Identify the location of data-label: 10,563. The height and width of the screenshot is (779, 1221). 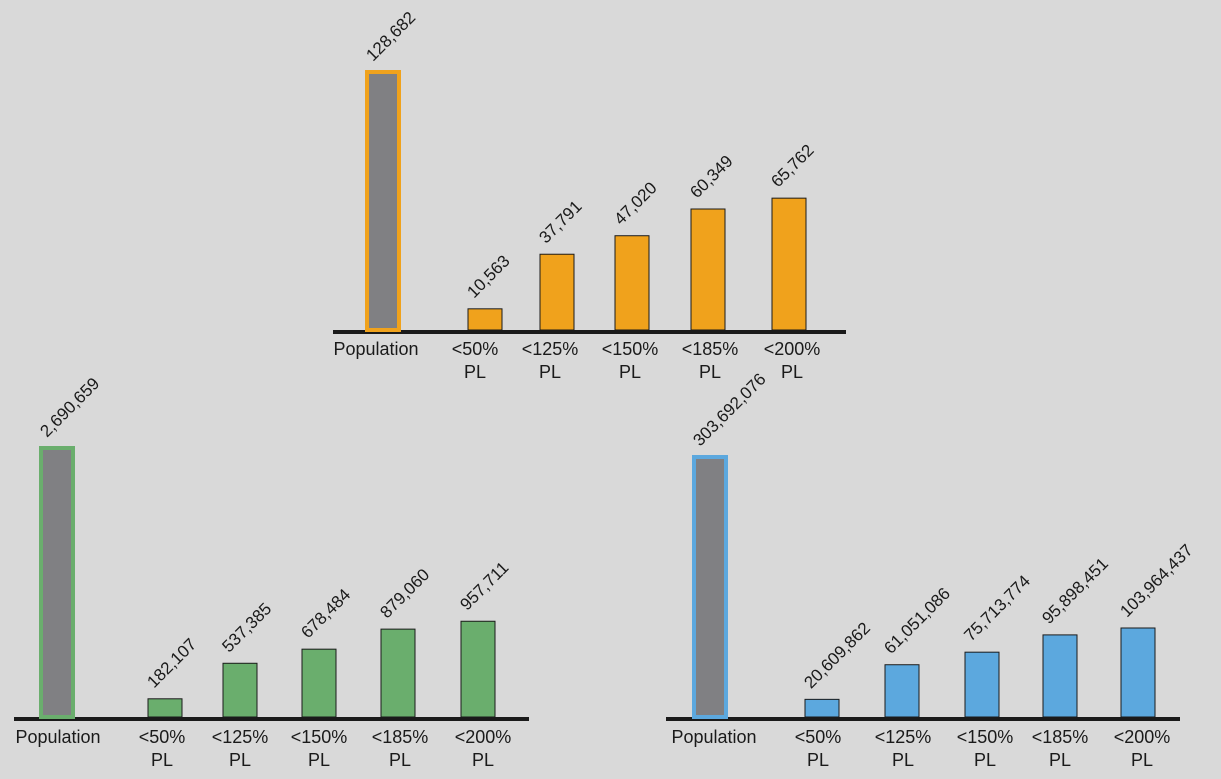
(488, 276).